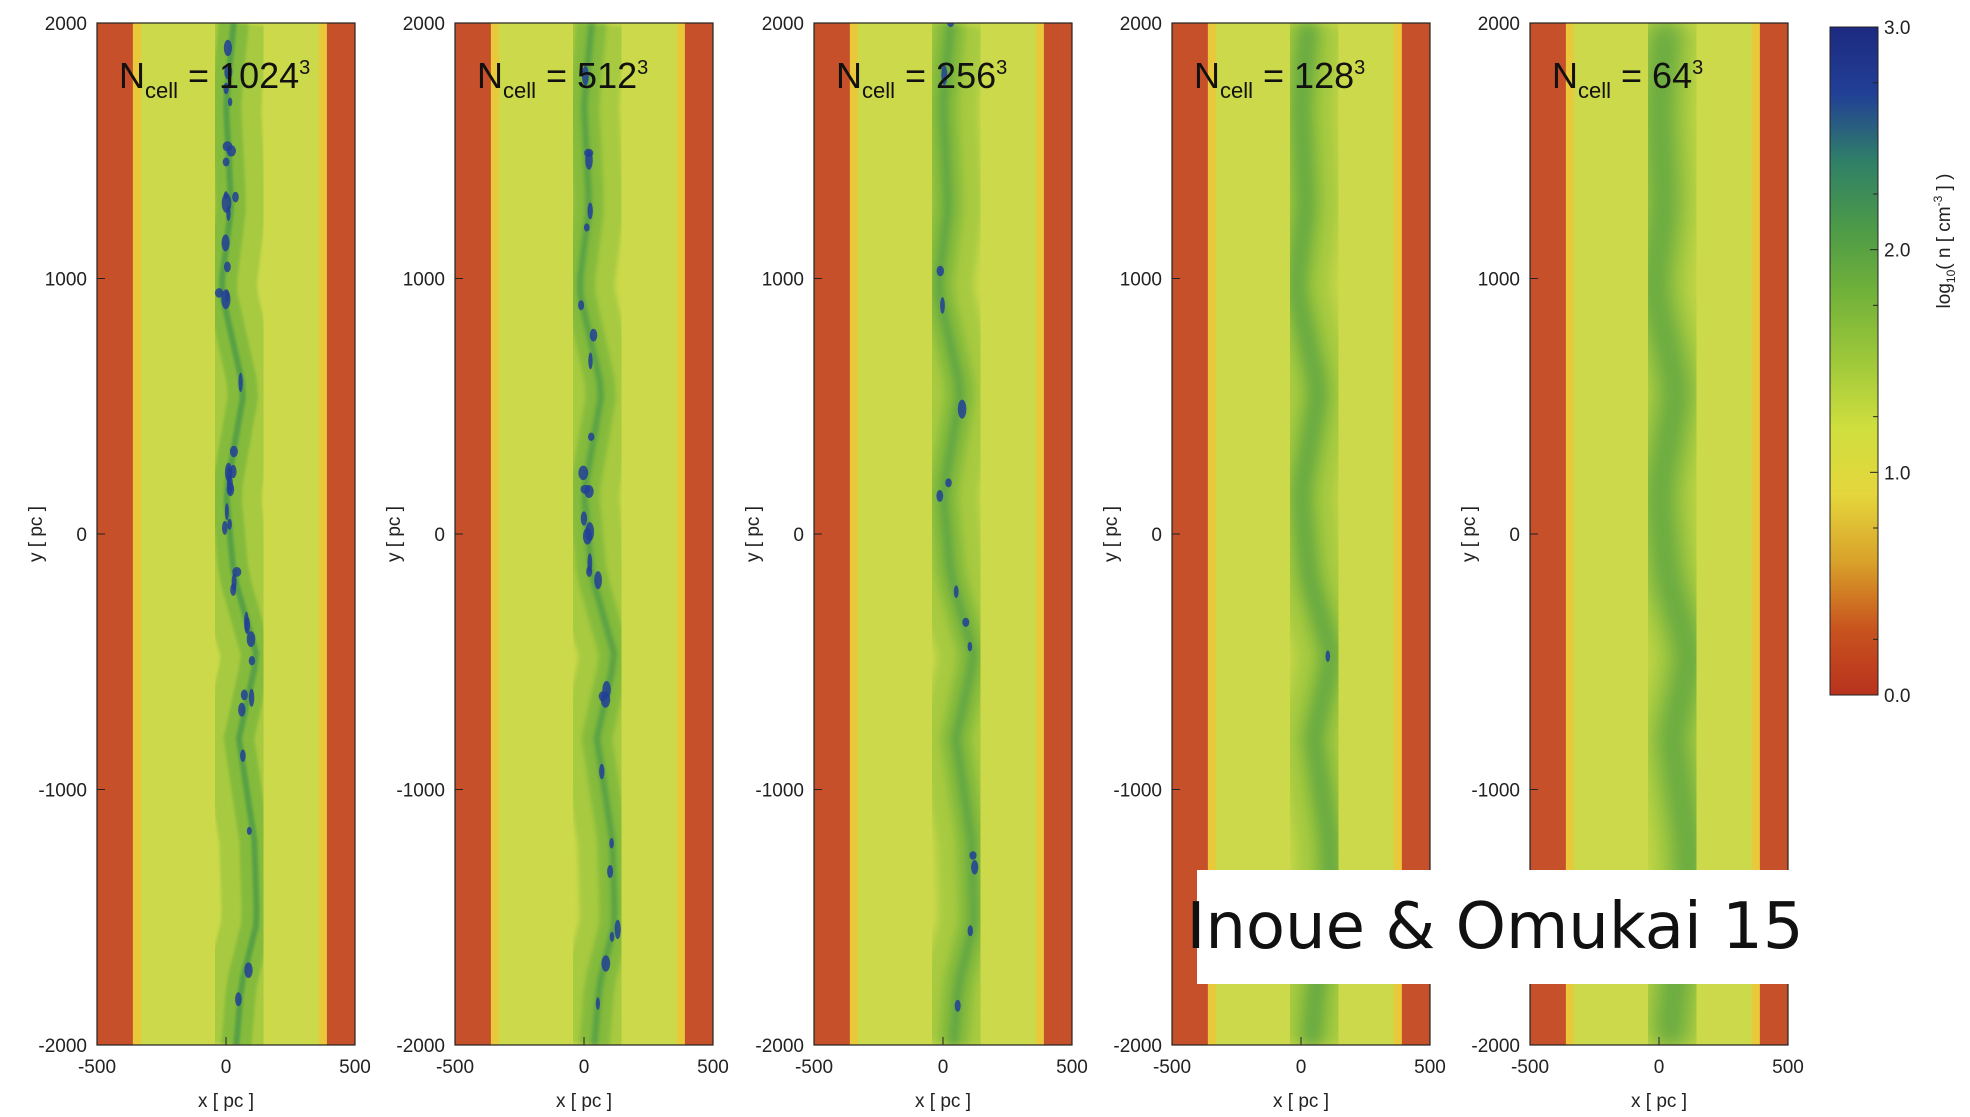 The width and height of the screenshot is (1970, 1117). What do you see at coordinates (1897, 473) in the screenshot?
I see `colorbar-tick-label: 1.0` at bounding box center [1897, 473].